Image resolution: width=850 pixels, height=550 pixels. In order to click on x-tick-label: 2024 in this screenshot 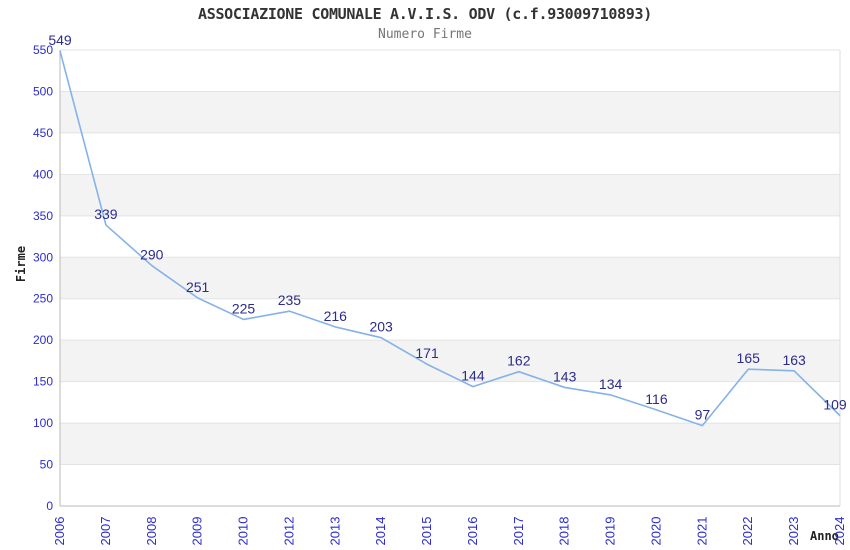, I will do `click(839, 531)`.